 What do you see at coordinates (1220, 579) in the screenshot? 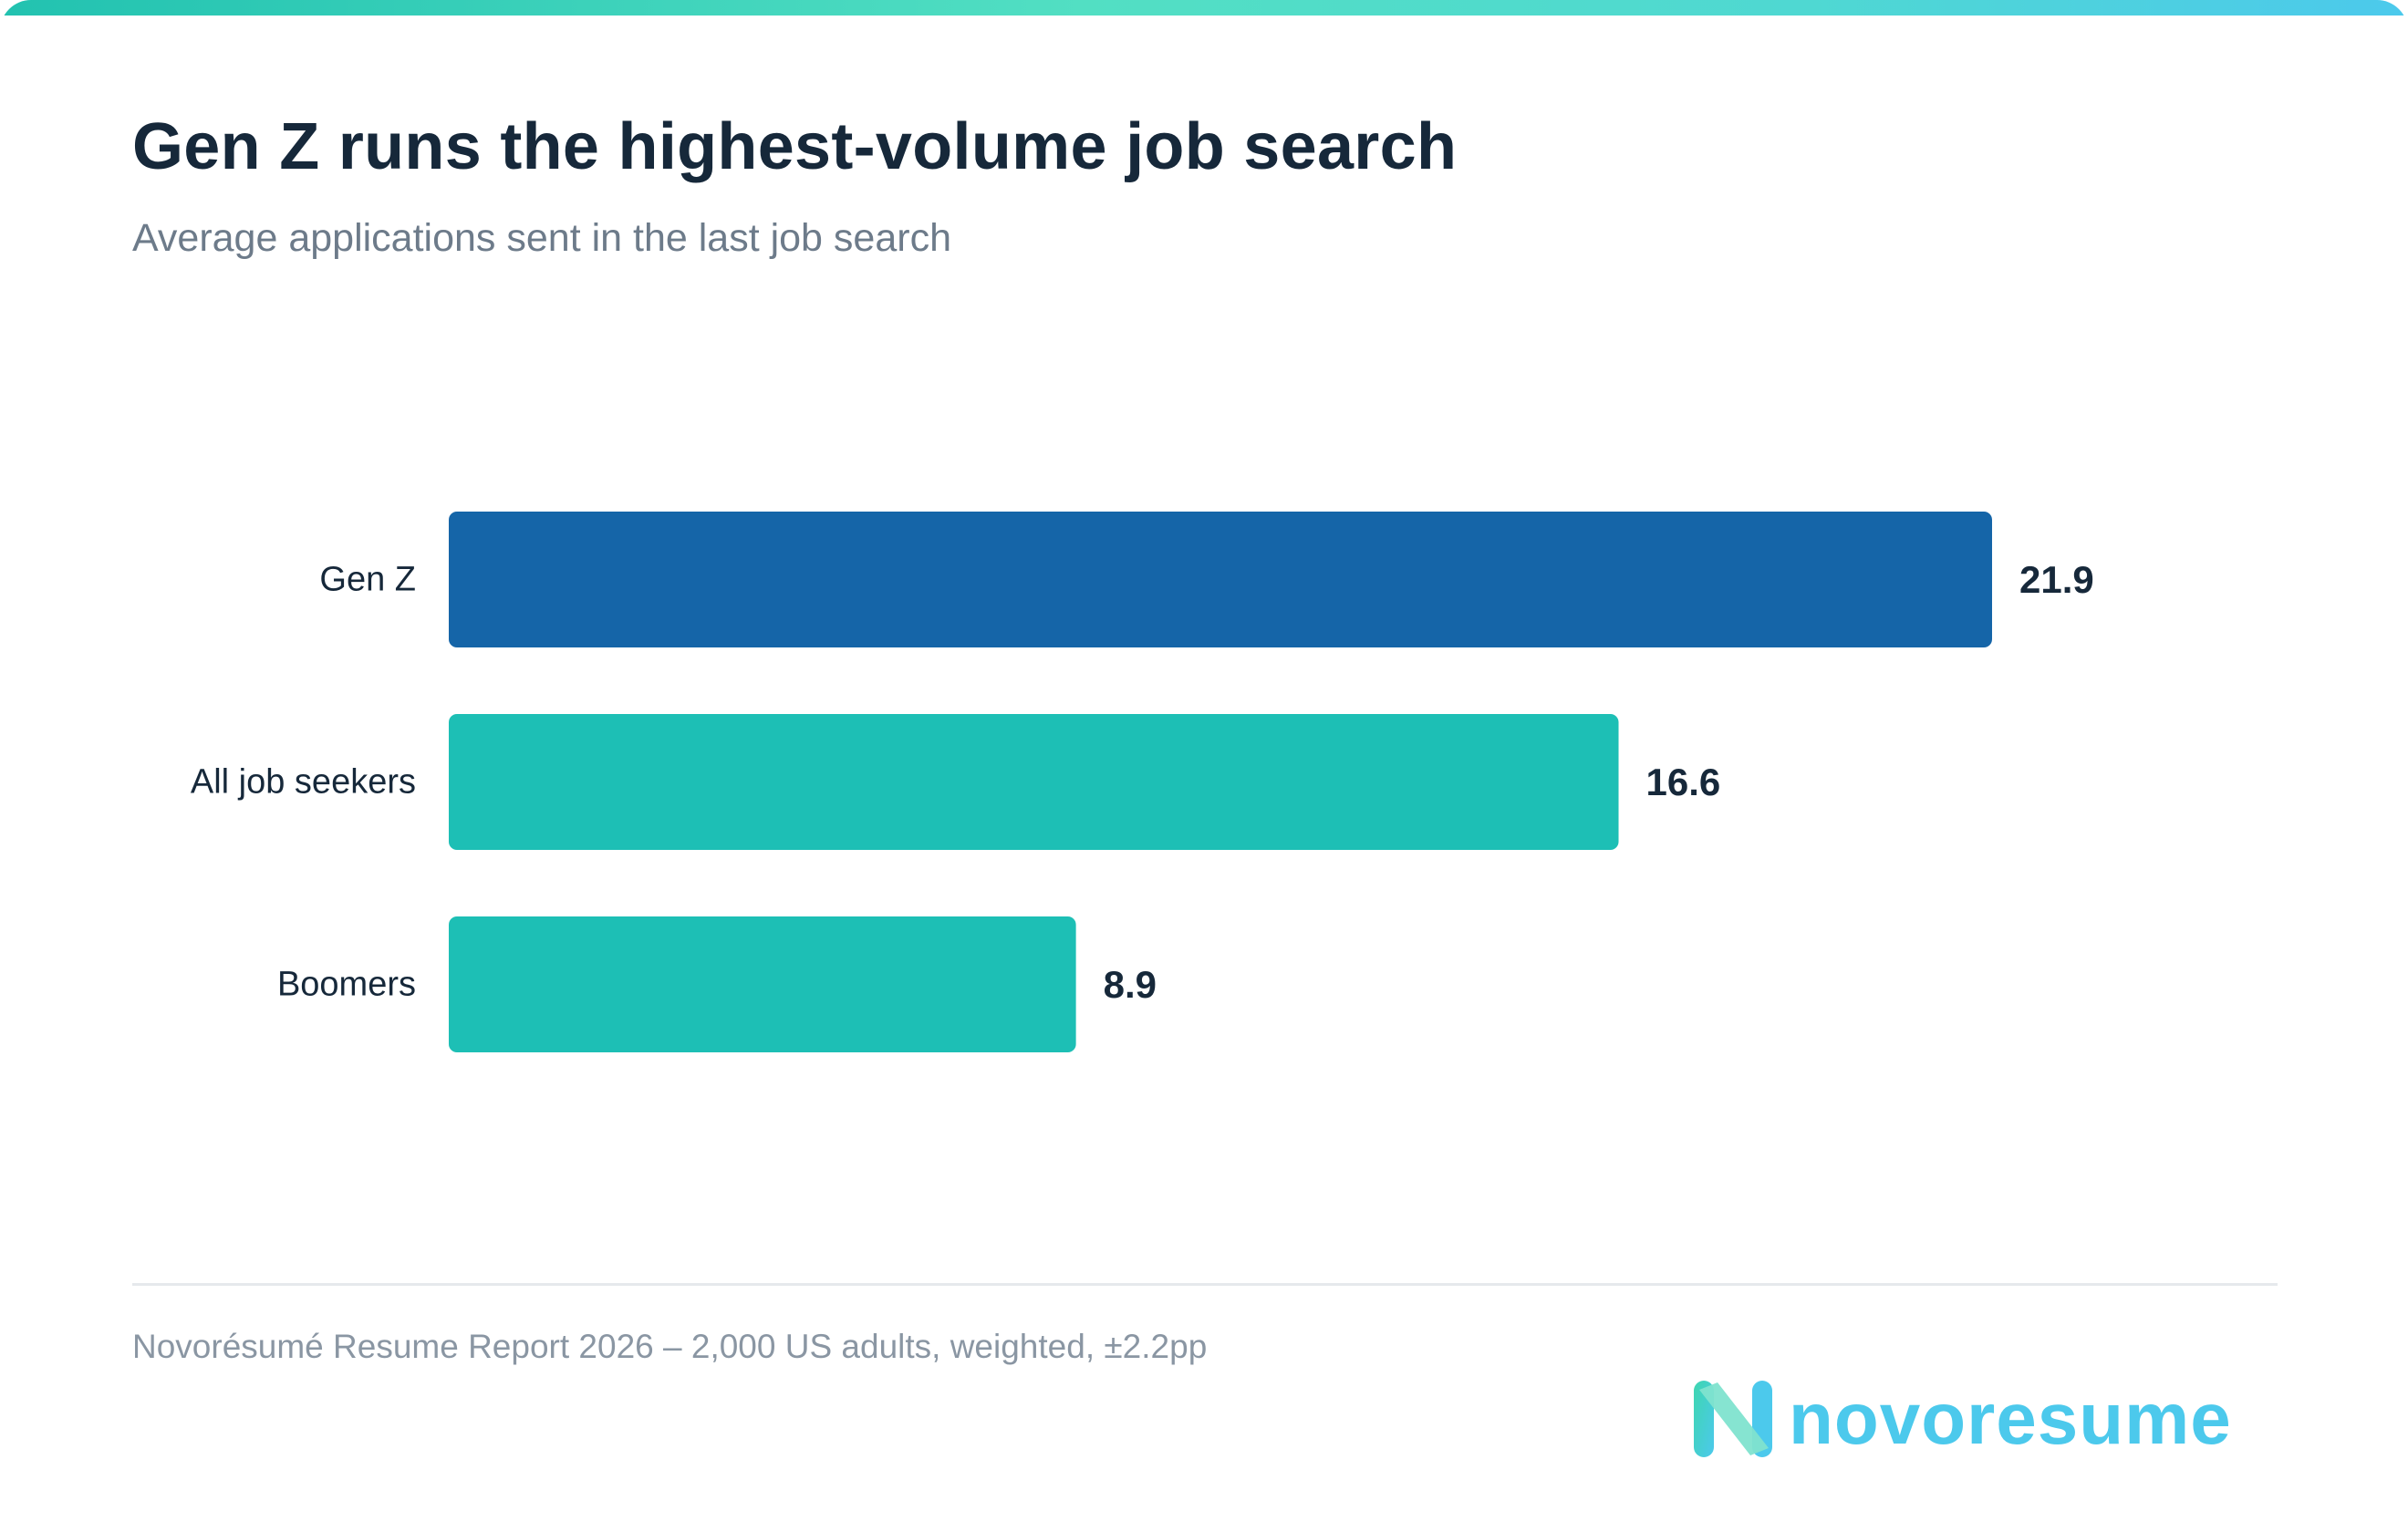
I see `bar-gen-z` at bounding box center [1220, 579].